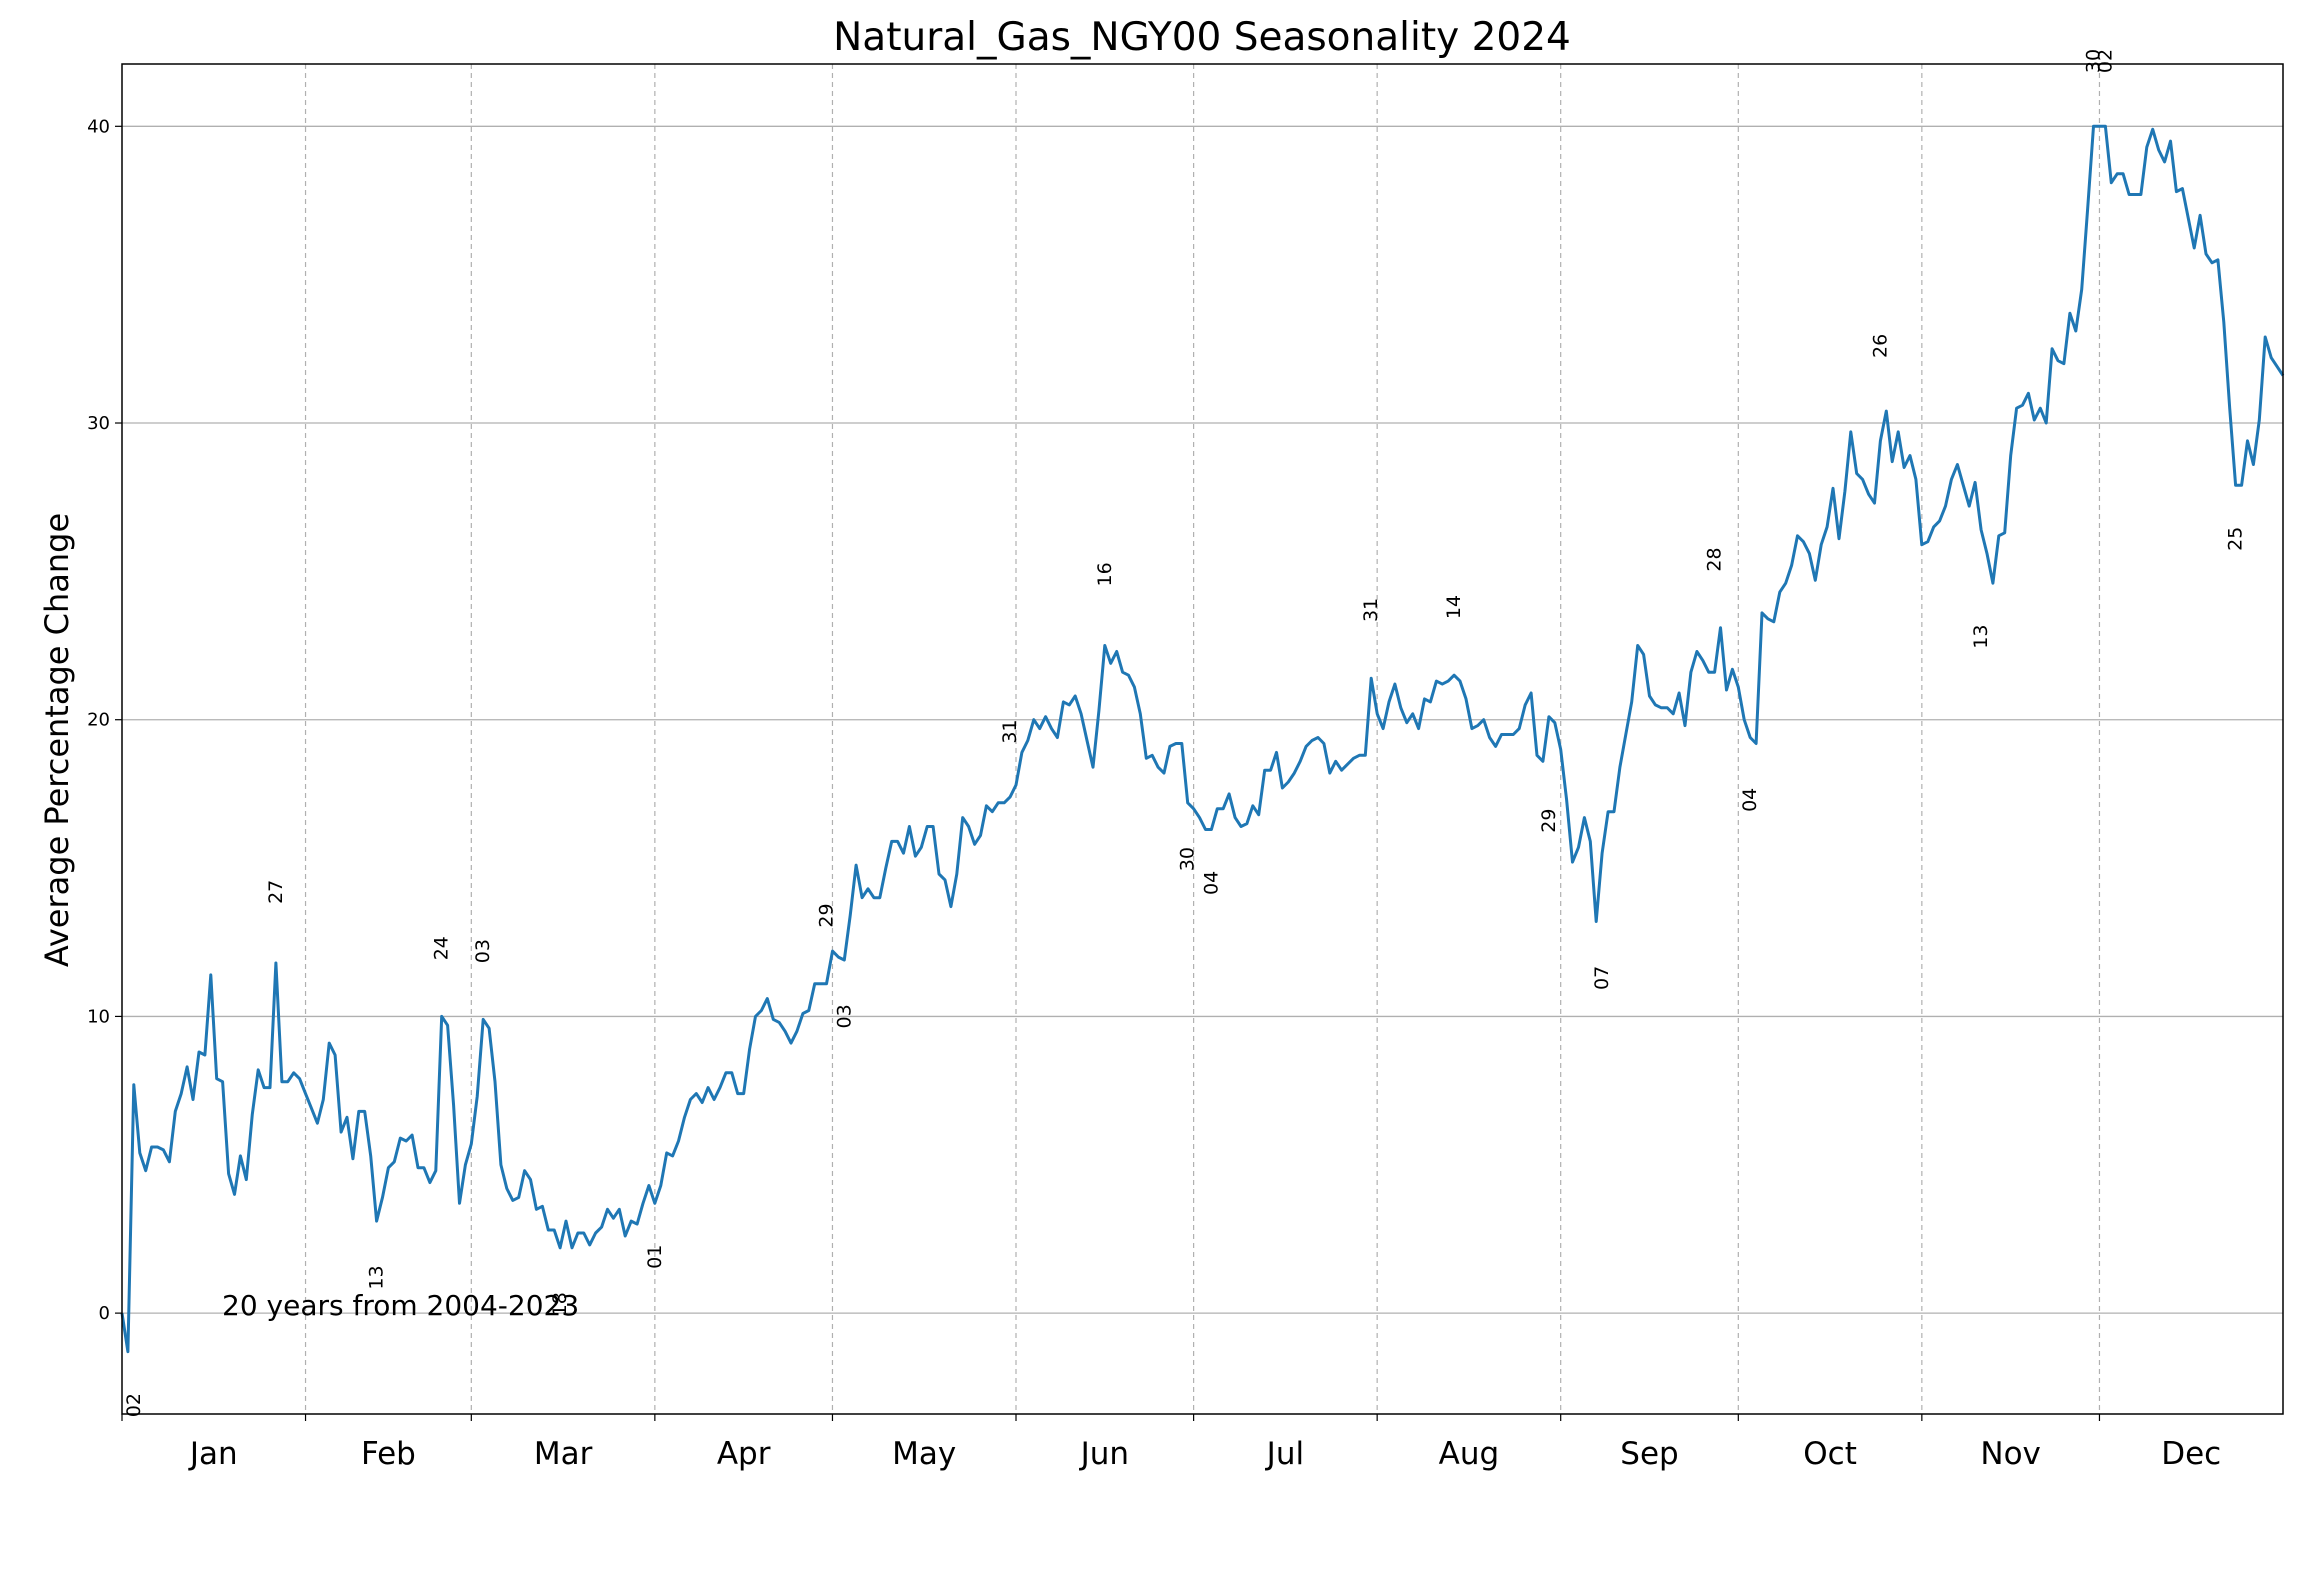 The width and height of the screenshot is (2304, 1584). What do you see at coordinates (57, 740) in the screenshot?
I see `y-axis-label: Average Percentage Change` at bounding box center [57, 740].